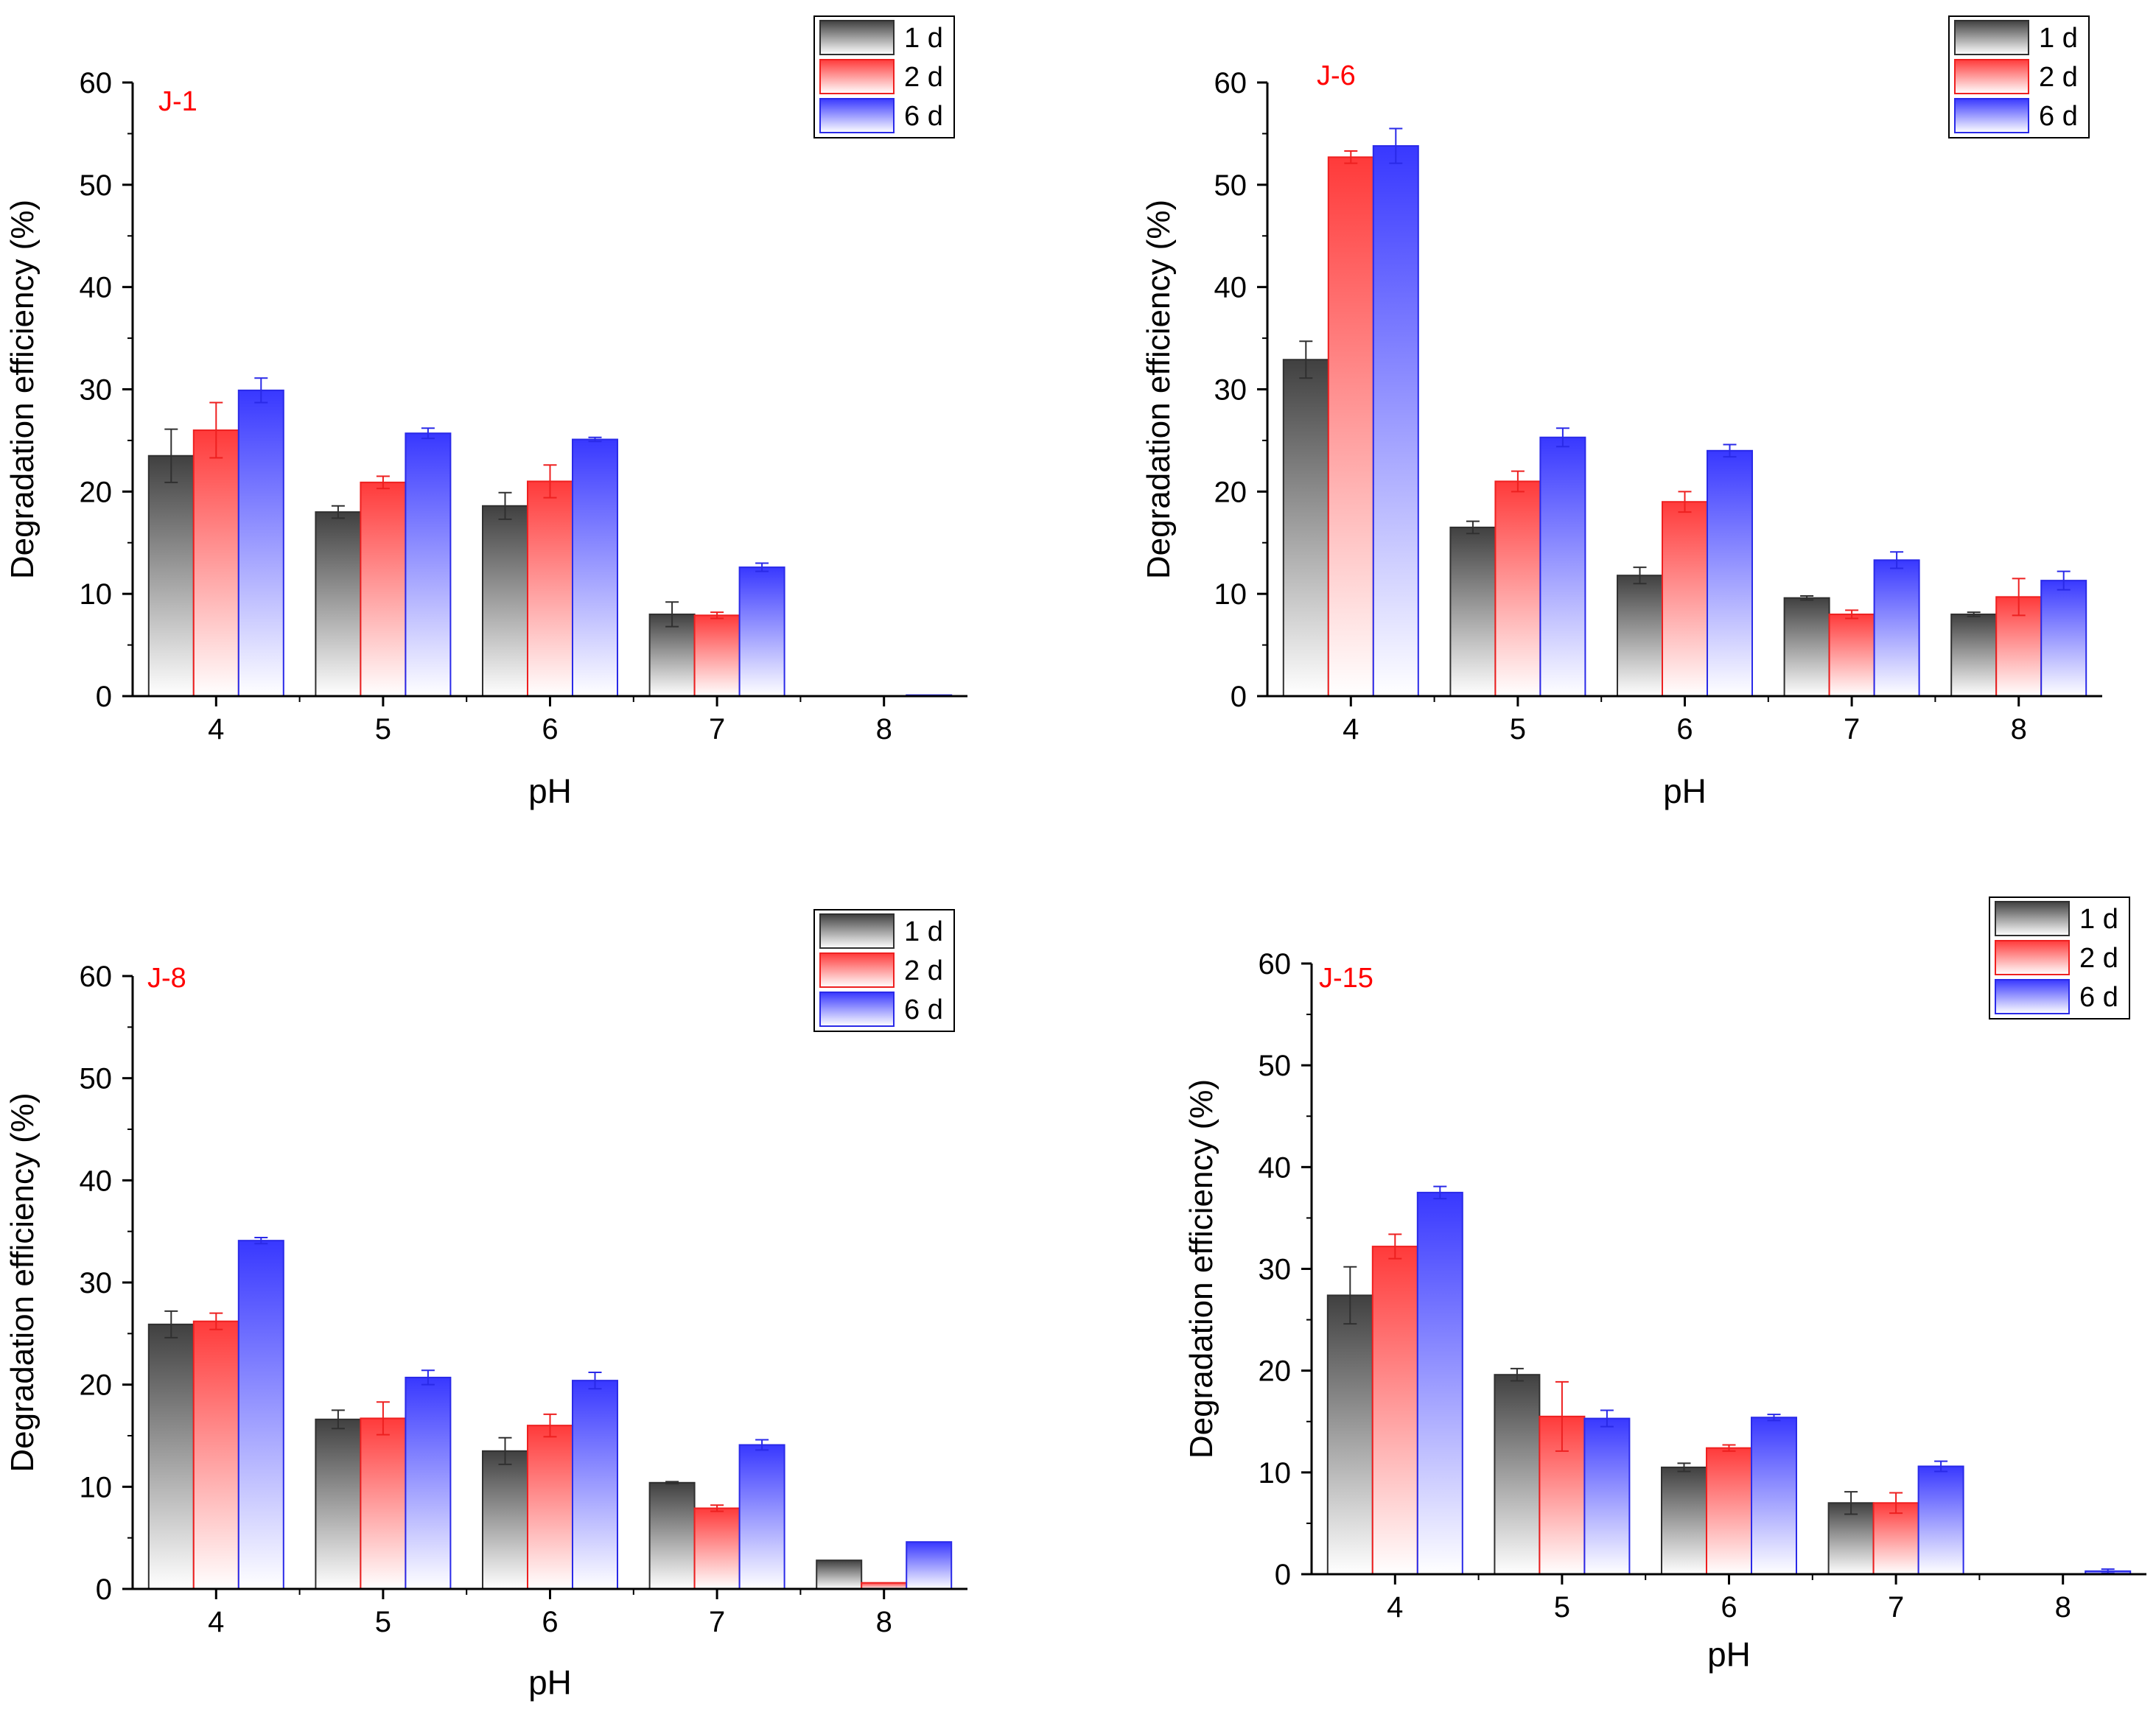 The width and height of the screenshot is (2156, 1723). I want to click on bar-j-1-6d-ph7, so click(761, 631).